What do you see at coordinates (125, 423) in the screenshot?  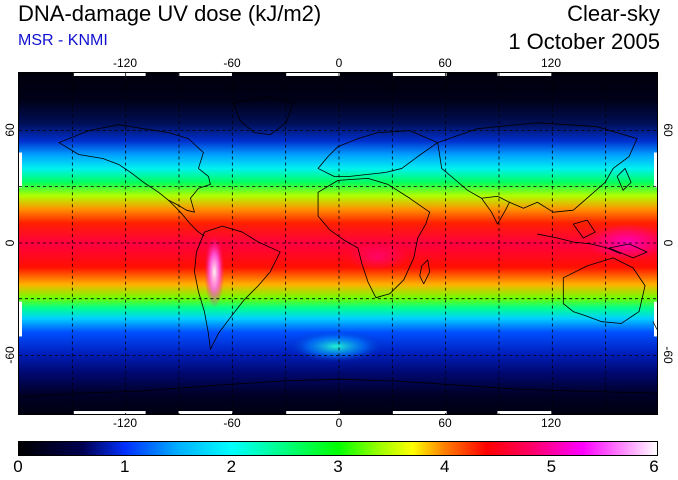 I see `lon-label-bottom: -120` at bounding box center [125, 423].